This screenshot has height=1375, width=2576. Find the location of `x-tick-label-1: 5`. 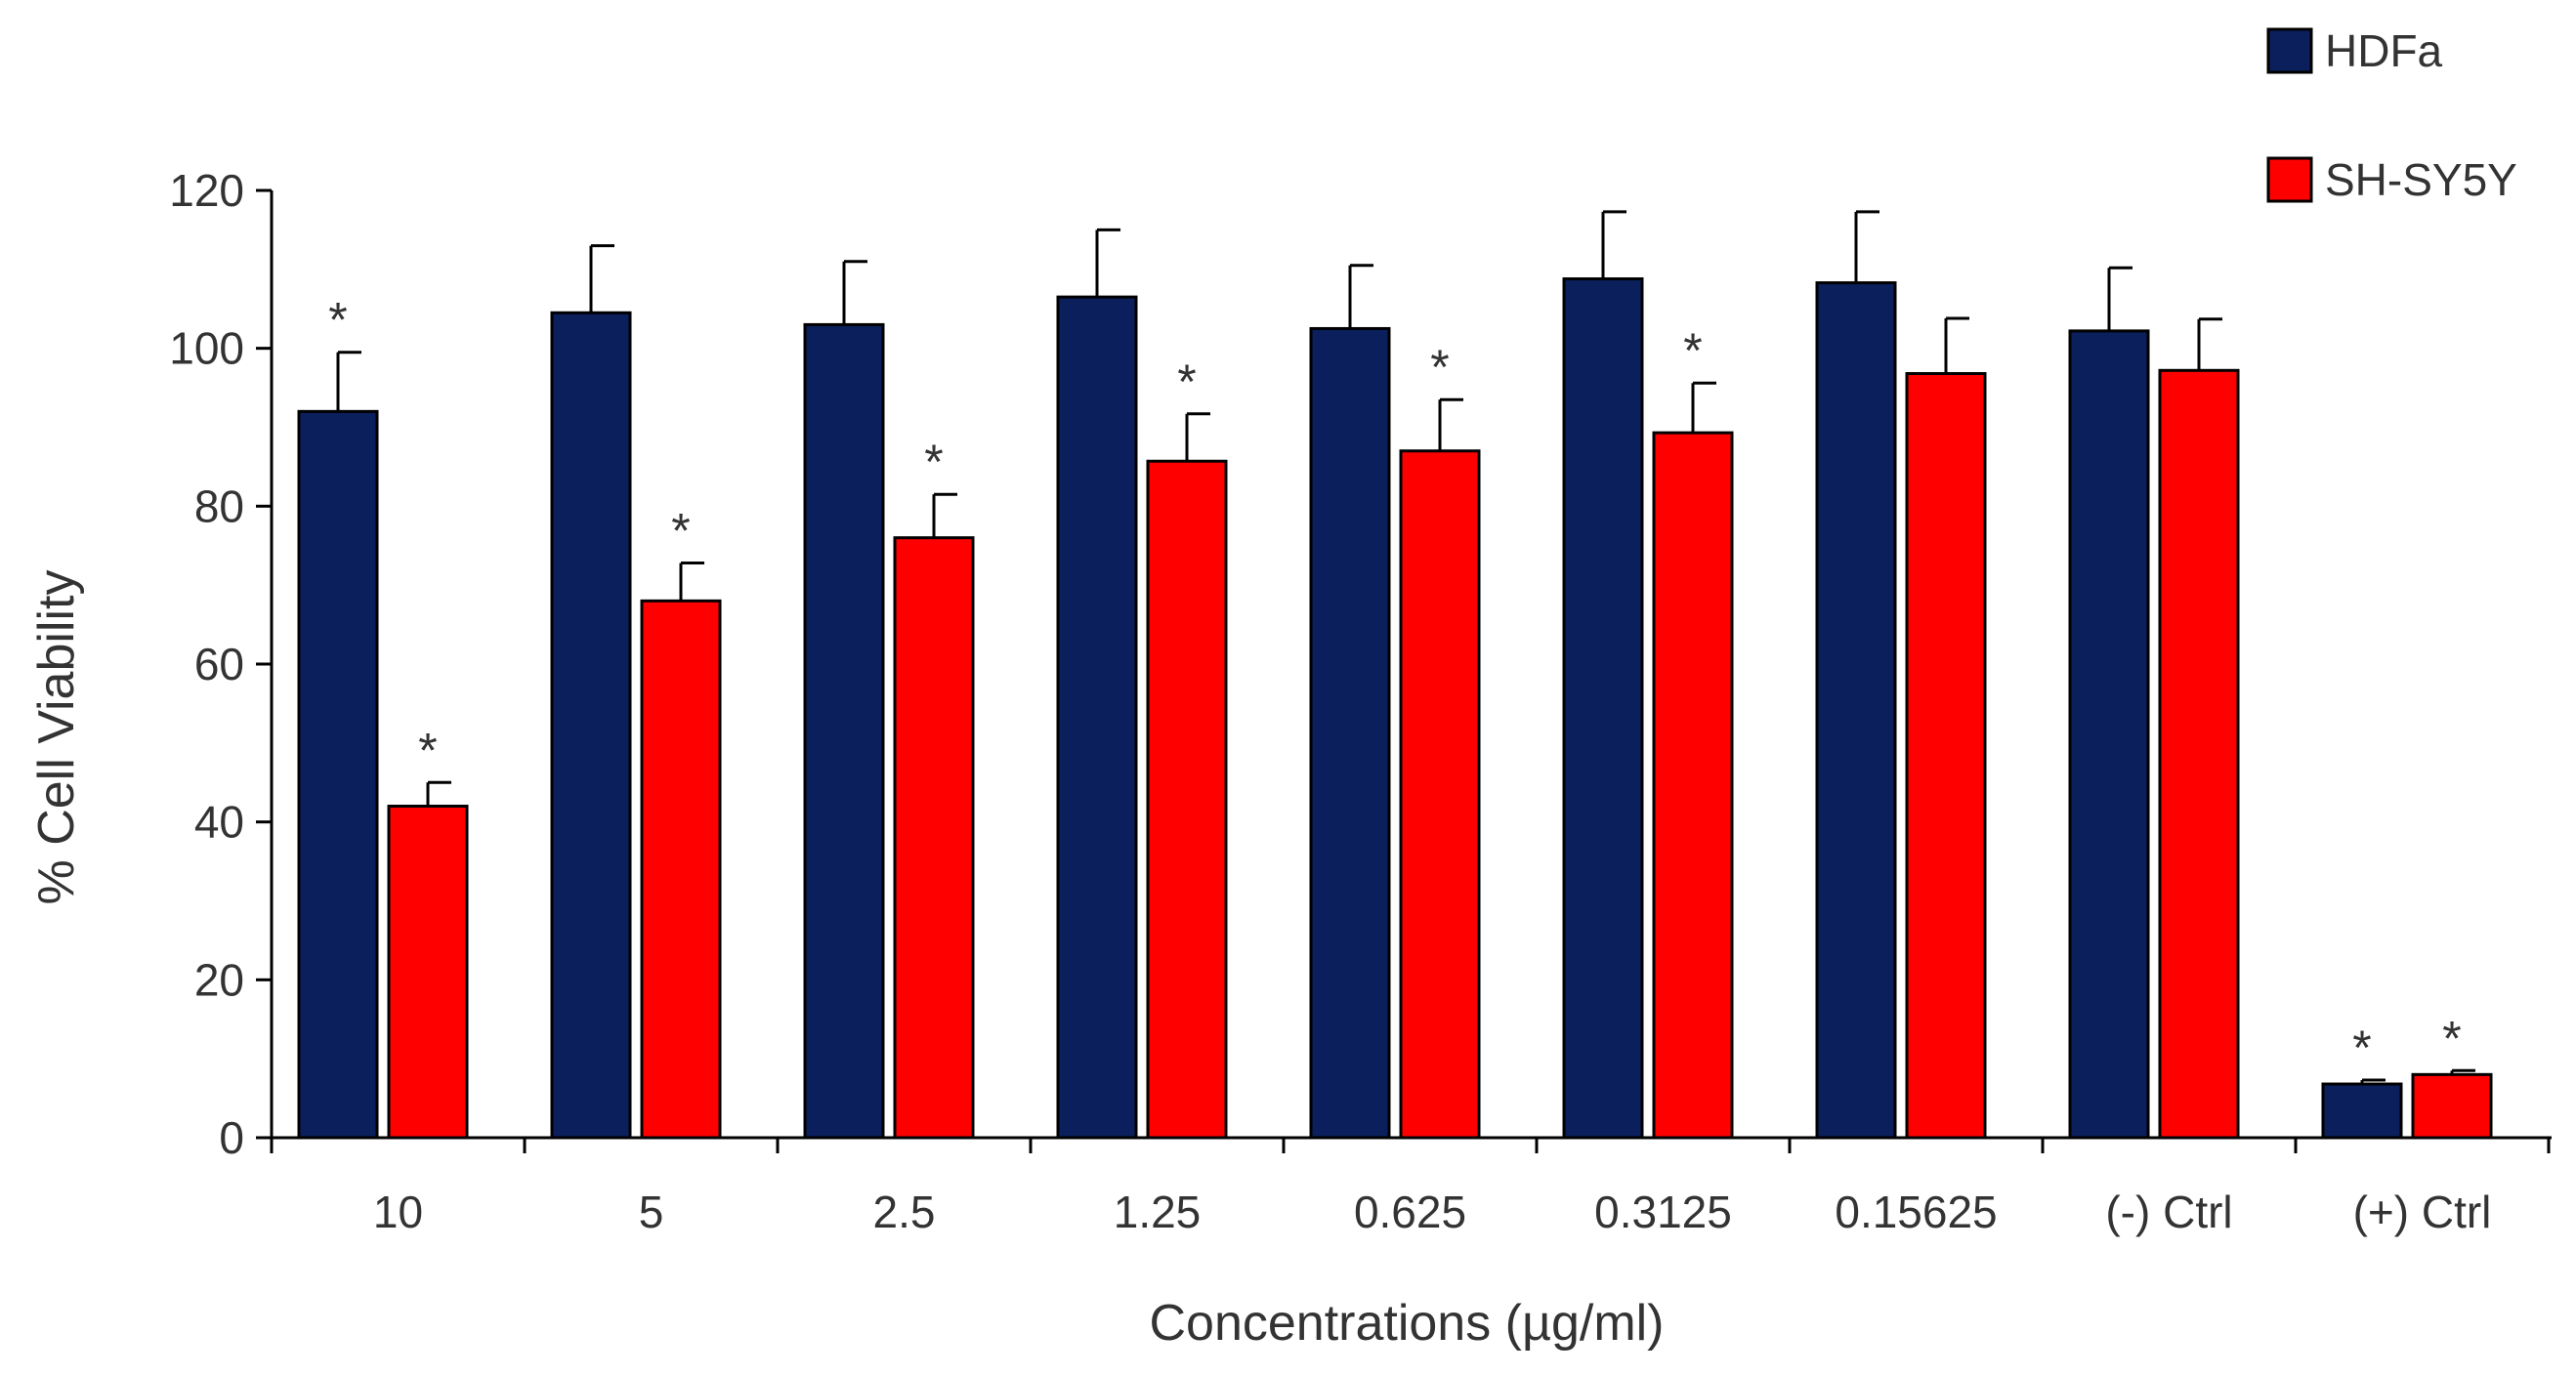

x-tick-label-1: 5 is located at coordinates (651, 1212).